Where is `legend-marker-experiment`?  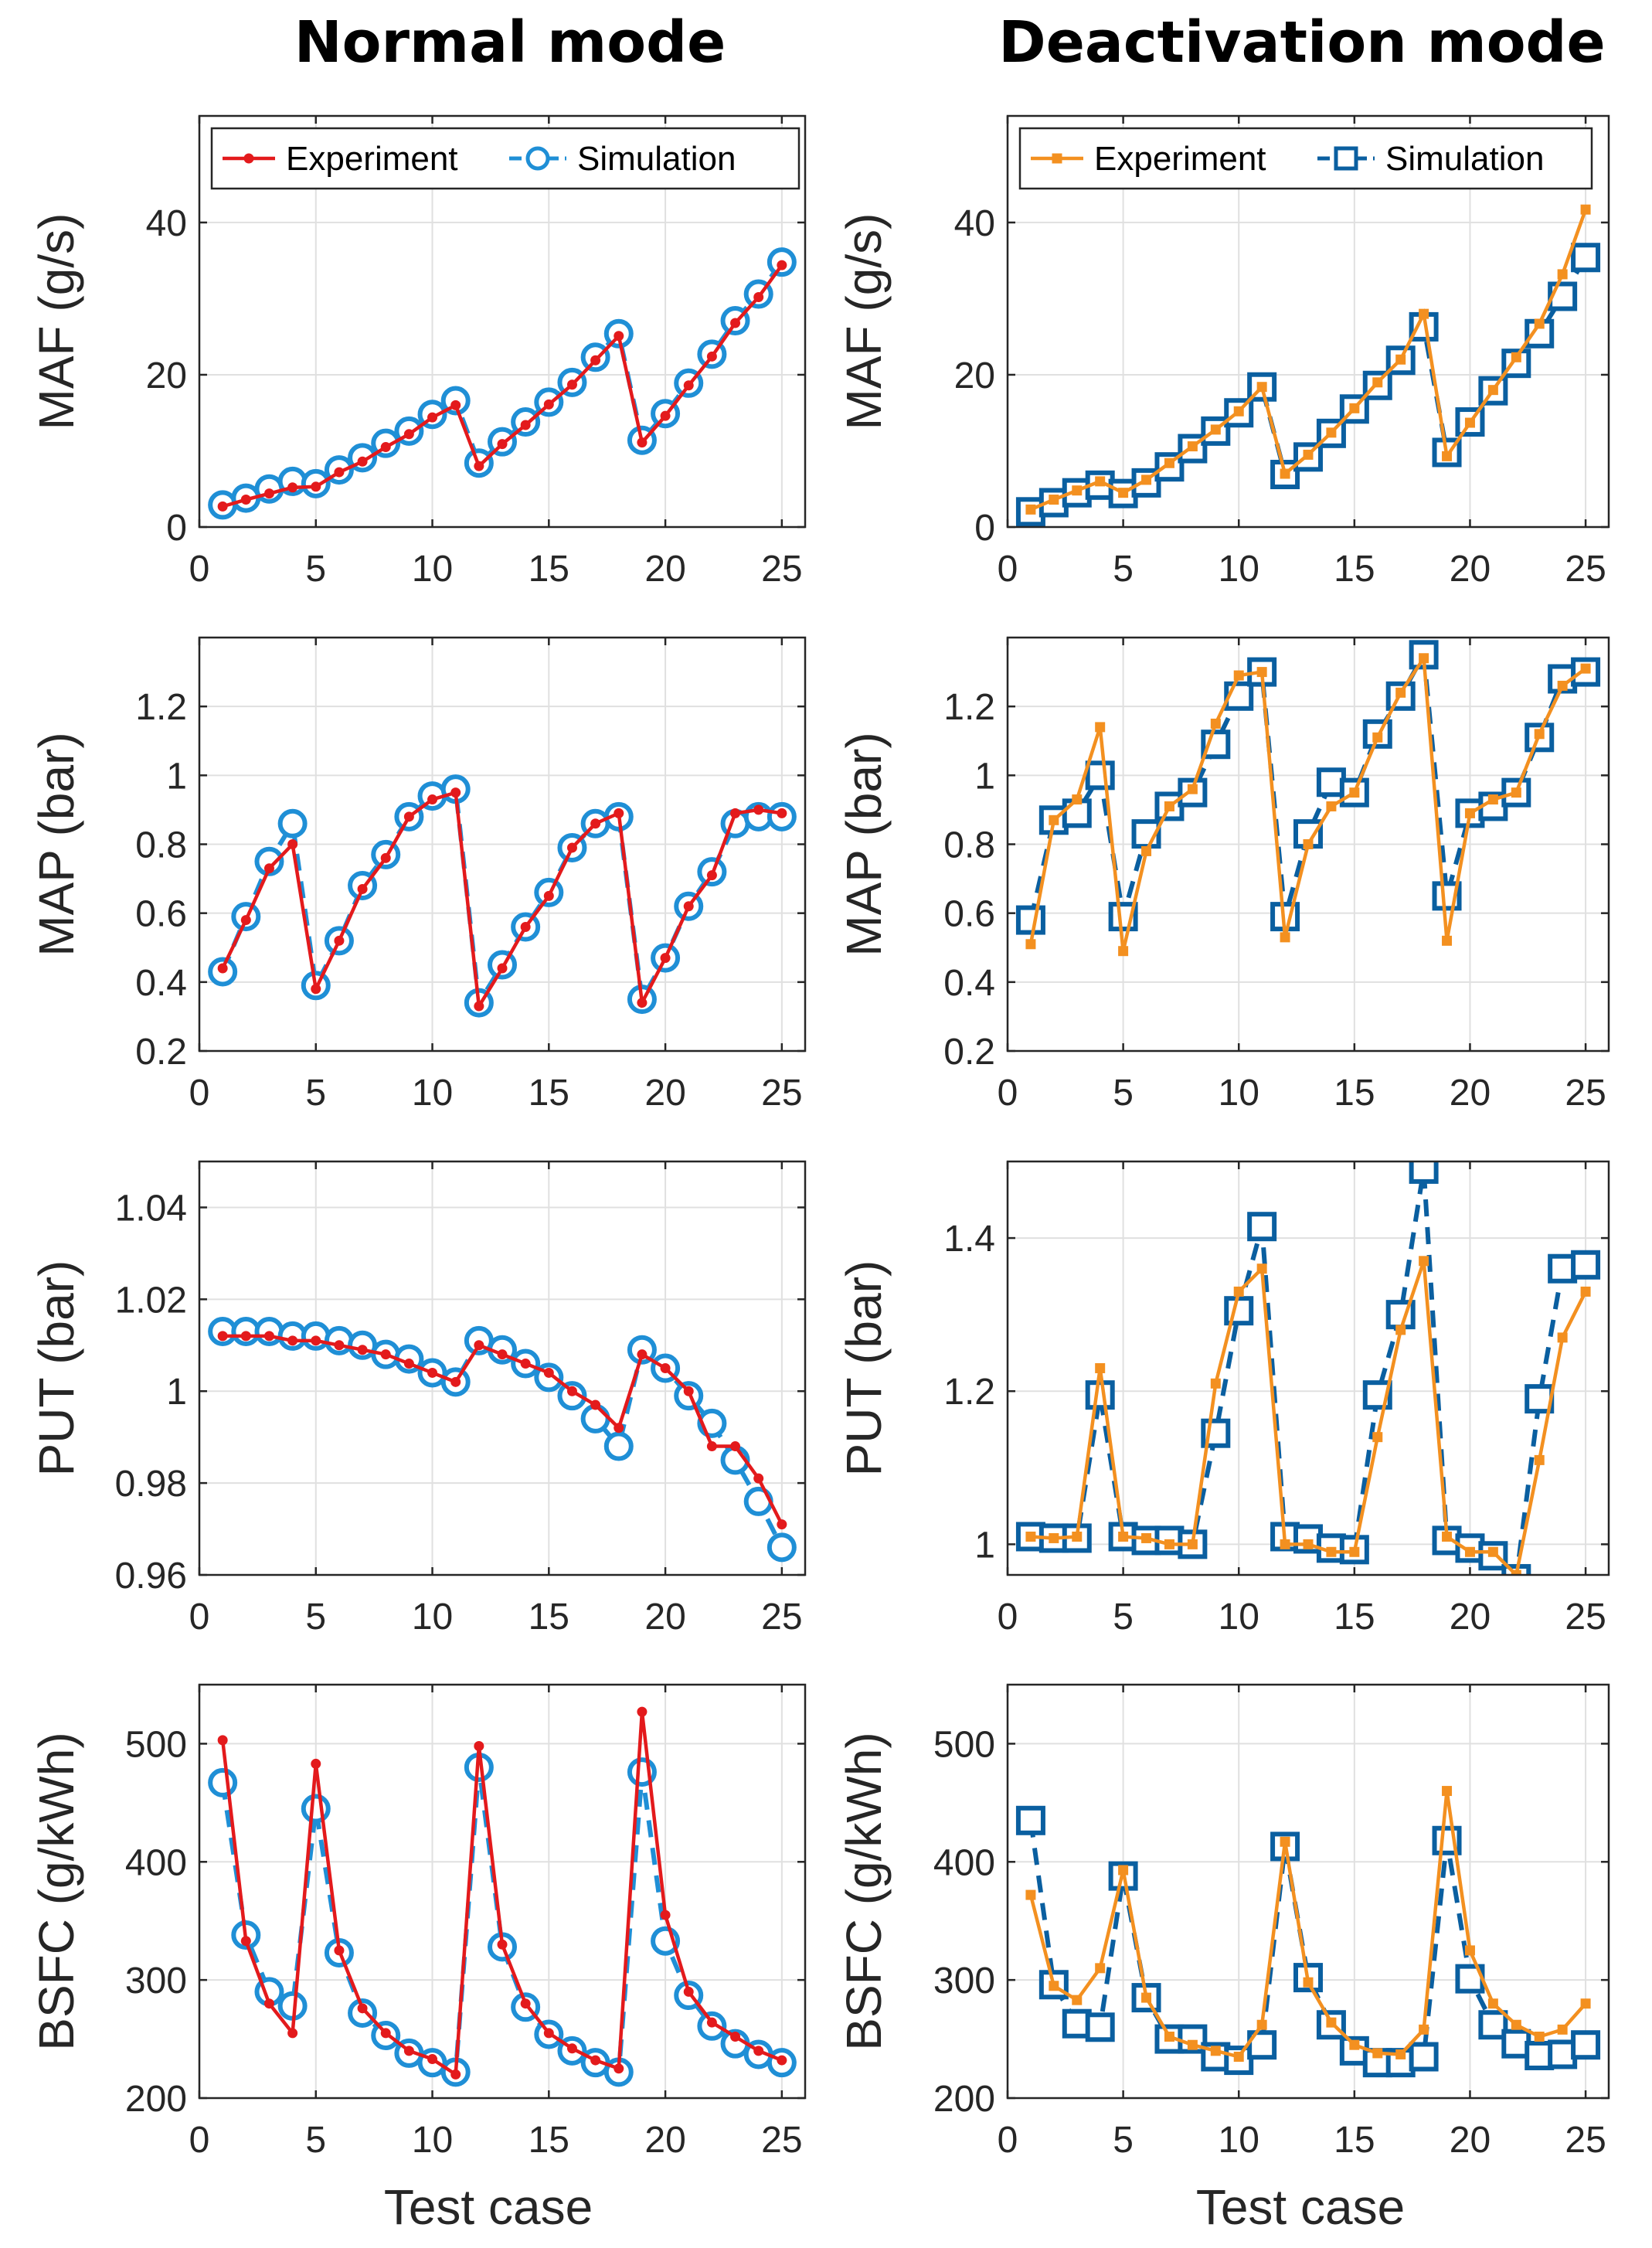
legend-marker-experiment is located at coordinates (249, 159).